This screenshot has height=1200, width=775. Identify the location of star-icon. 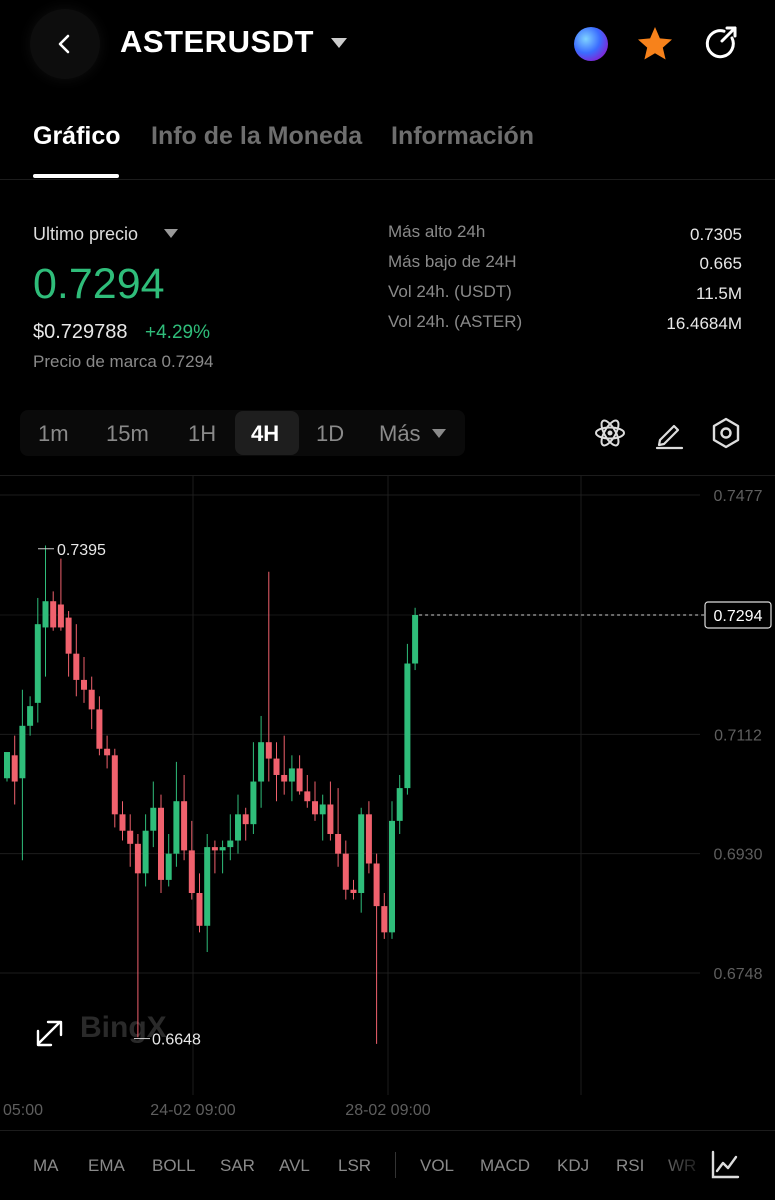
(655, 44).